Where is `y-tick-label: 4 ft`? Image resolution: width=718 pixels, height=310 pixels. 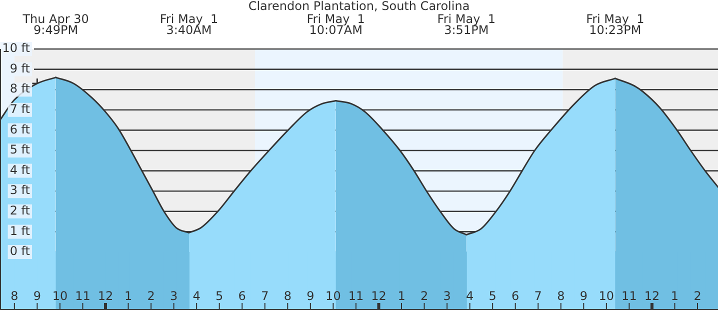 y-tick-label: 4 ft is located at coordinates (20, 169).